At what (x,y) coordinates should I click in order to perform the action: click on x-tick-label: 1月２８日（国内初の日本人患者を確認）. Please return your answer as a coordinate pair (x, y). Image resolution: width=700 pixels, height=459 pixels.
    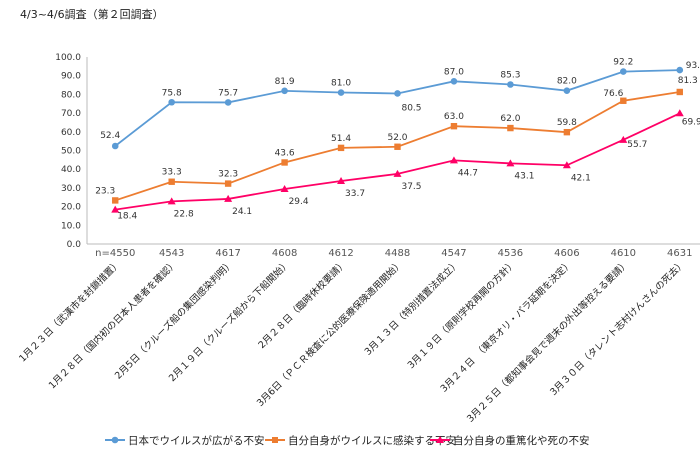
    Looking at the image, I should click on (113, 325).